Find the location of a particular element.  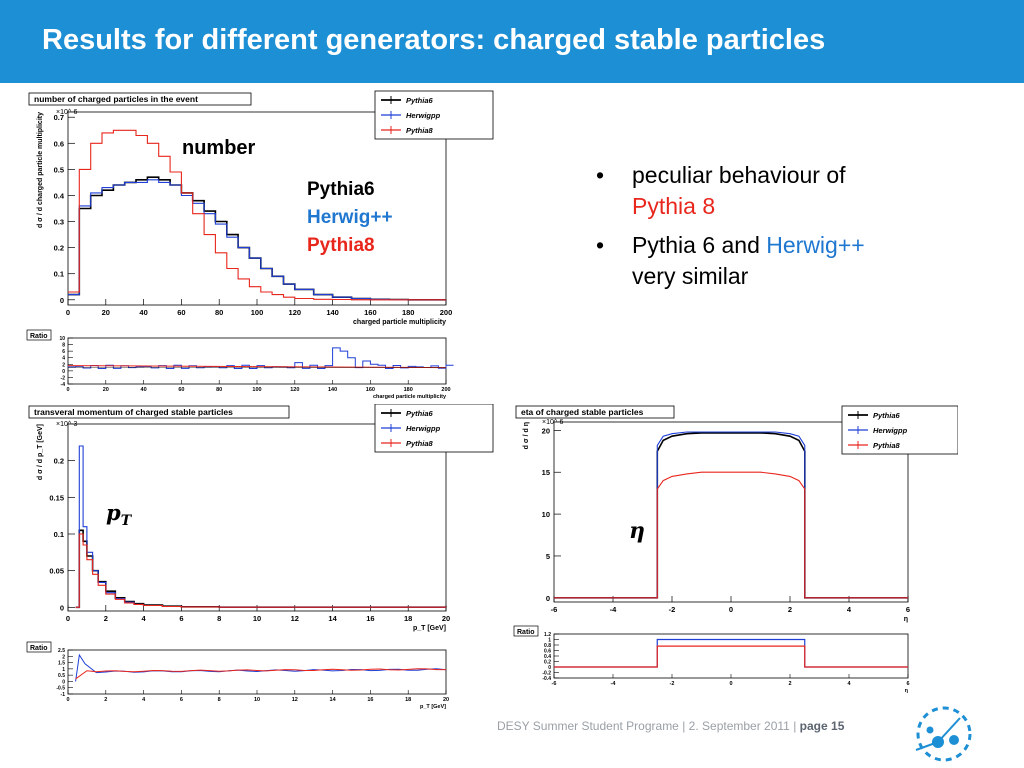

y-tick-label: 0.5 is located at coordinates (59, 169).